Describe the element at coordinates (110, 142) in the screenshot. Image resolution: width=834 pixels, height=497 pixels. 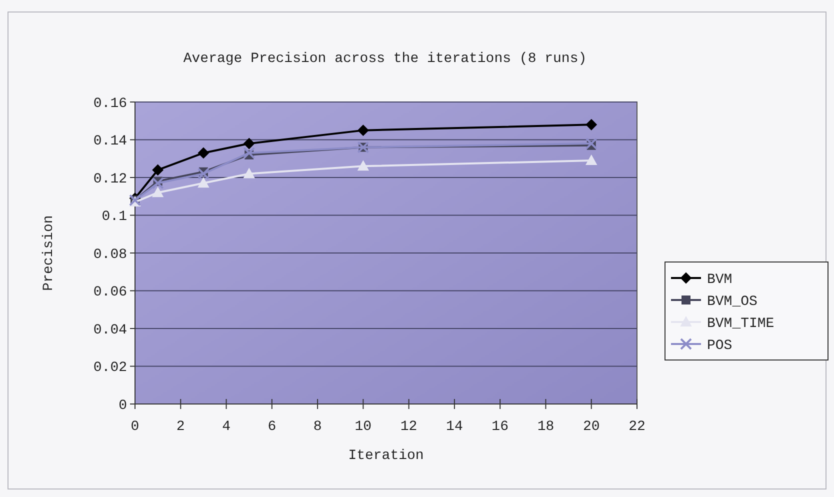
I see `y-tick-label: 0.14` at that location.